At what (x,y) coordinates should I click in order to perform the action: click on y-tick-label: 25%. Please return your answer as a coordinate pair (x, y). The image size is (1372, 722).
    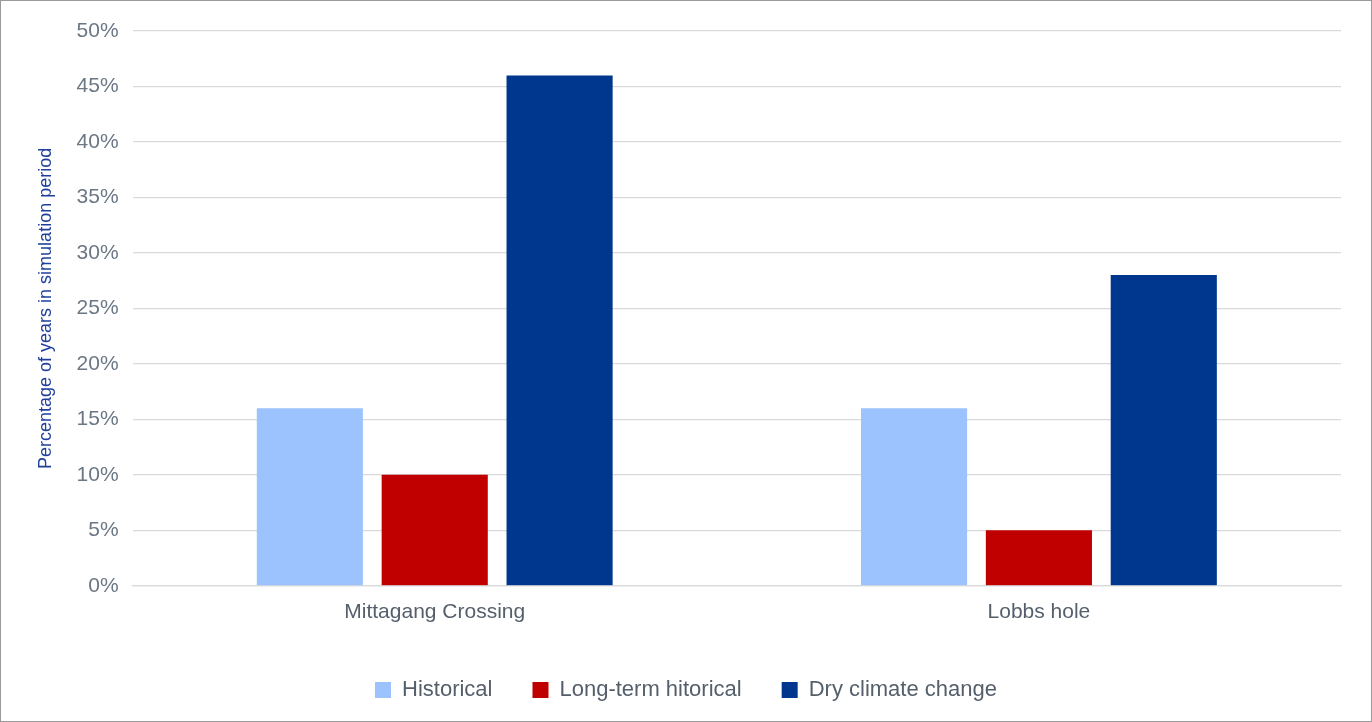
    Looking at the image, I should click on (97, 307).